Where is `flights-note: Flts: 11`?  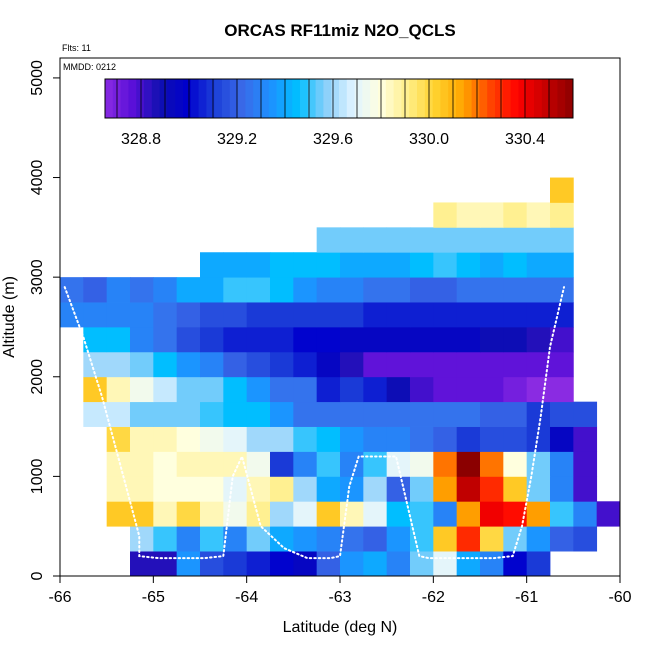
flights-note: Flts: 11 is located at coordinates (76, 48).